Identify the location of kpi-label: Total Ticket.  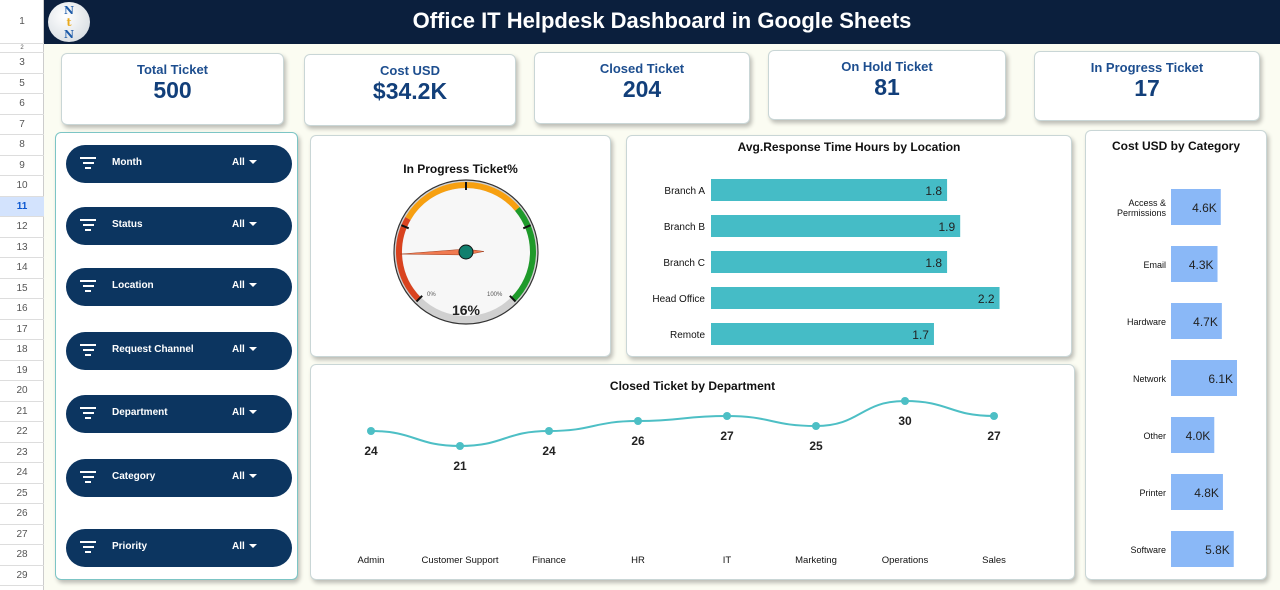
(172, 69).